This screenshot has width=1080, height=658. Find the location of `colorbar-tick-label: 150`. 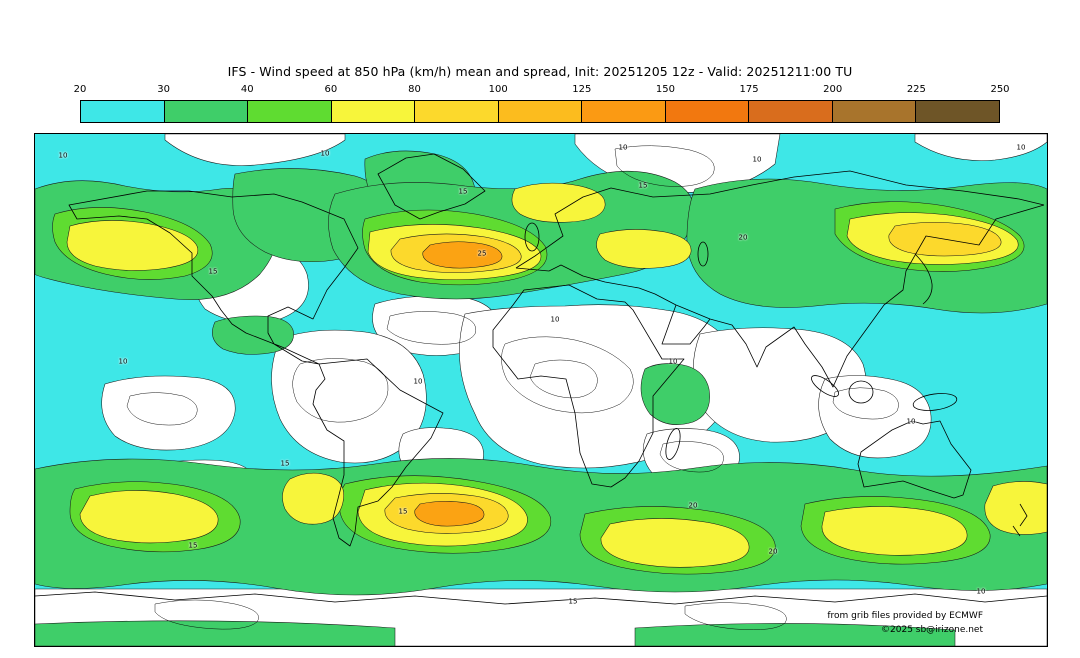

colorbar-tick-label: 150 is located at coordinates (665, 89).